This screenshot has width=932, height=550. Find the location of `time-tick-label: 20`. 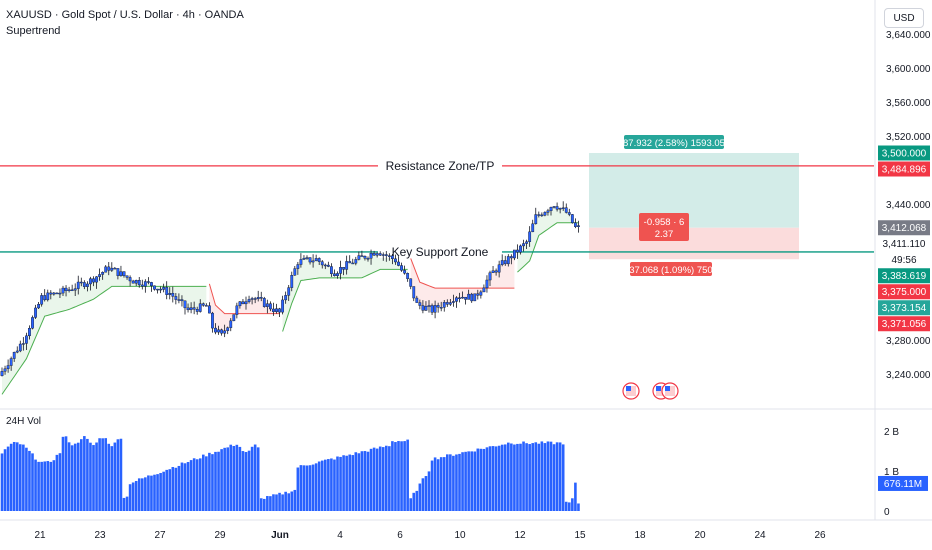

time-tick-label: 20 is located at coordinates (700, 535).